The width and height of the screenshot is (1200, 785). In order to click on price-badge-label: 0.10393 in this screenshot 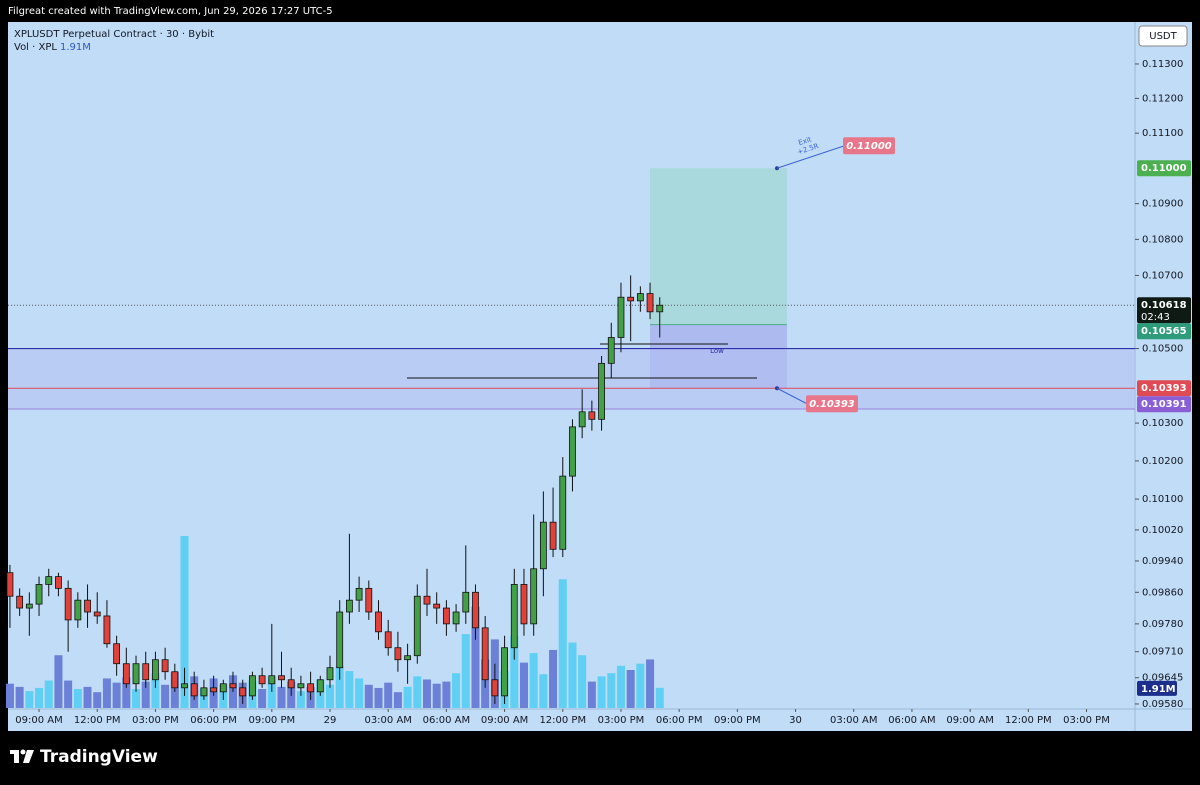, I will do `click(1164, 388)`.